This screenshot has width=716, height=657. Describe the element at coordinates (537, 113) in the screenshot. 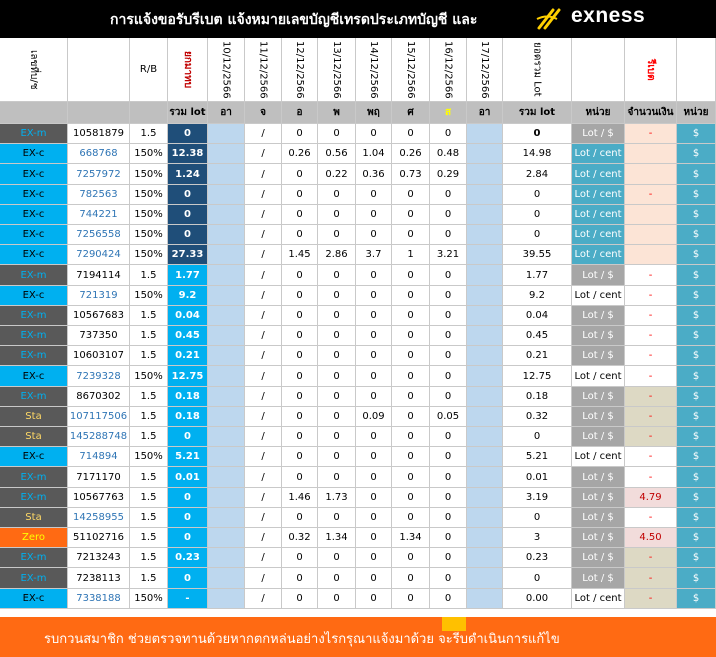

I see `subheader-total-lot: รวม lot` at that location.